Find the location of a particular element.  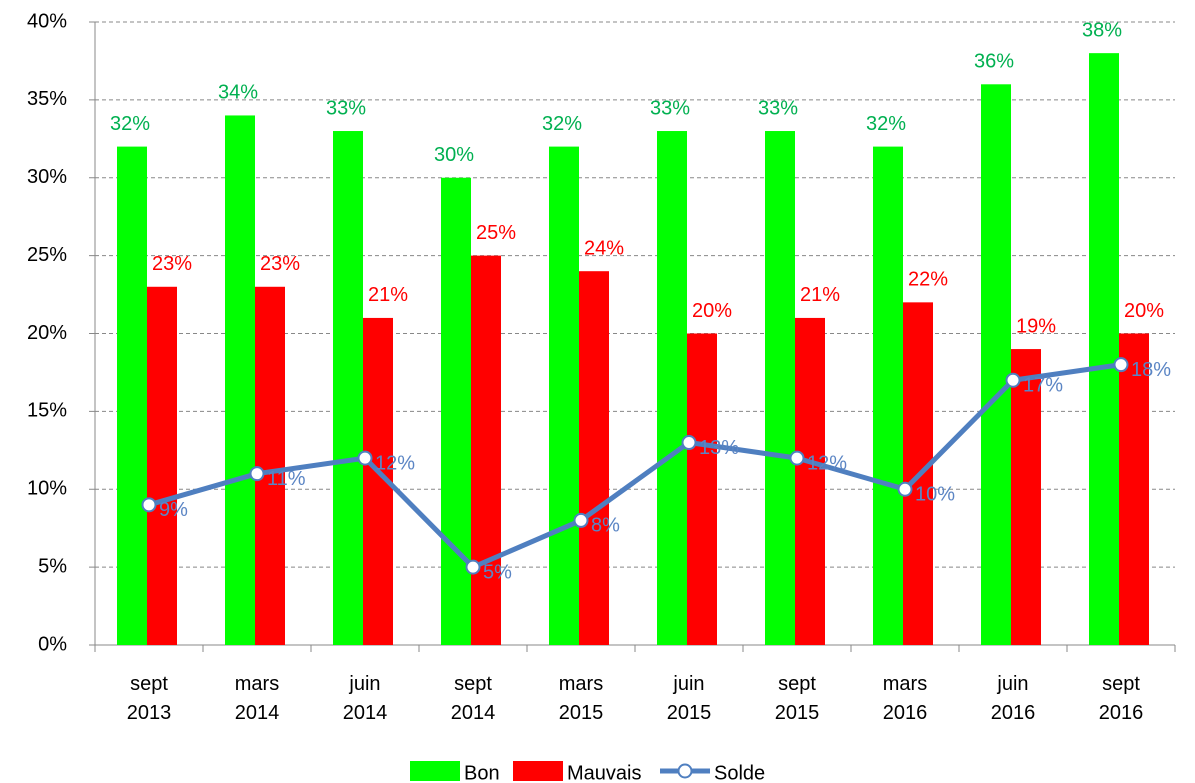

data-label: 10% is located at coordinates (935, 495).